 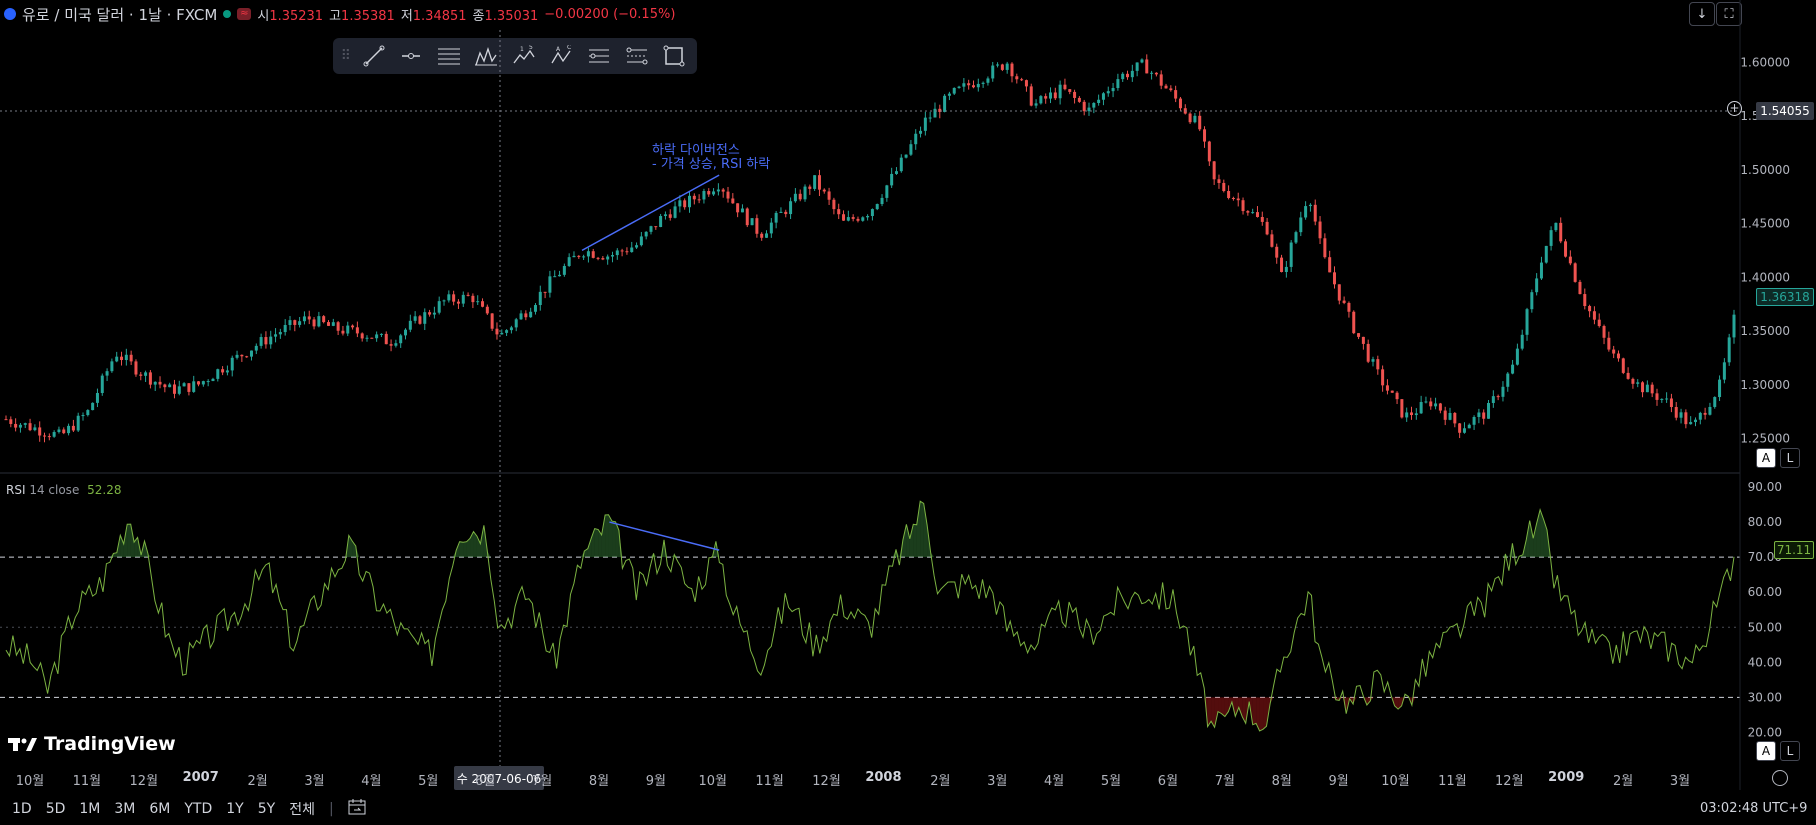 I want to click on month-label: 4월, so click(x=1054, y=781).